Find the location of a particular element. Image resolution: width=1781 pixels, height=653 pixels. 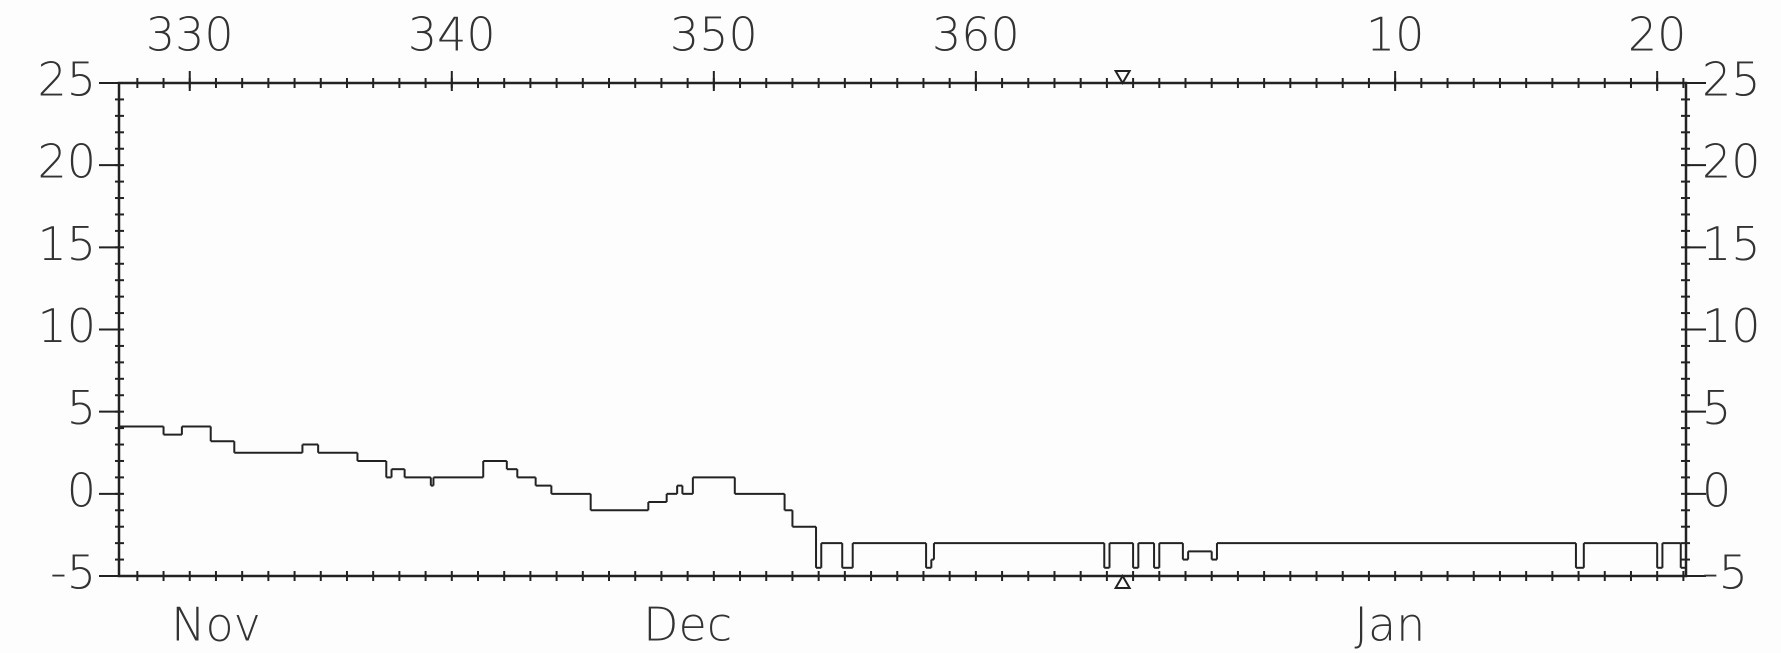

y-tick-label: 25 is located at coordinates (66, 80).